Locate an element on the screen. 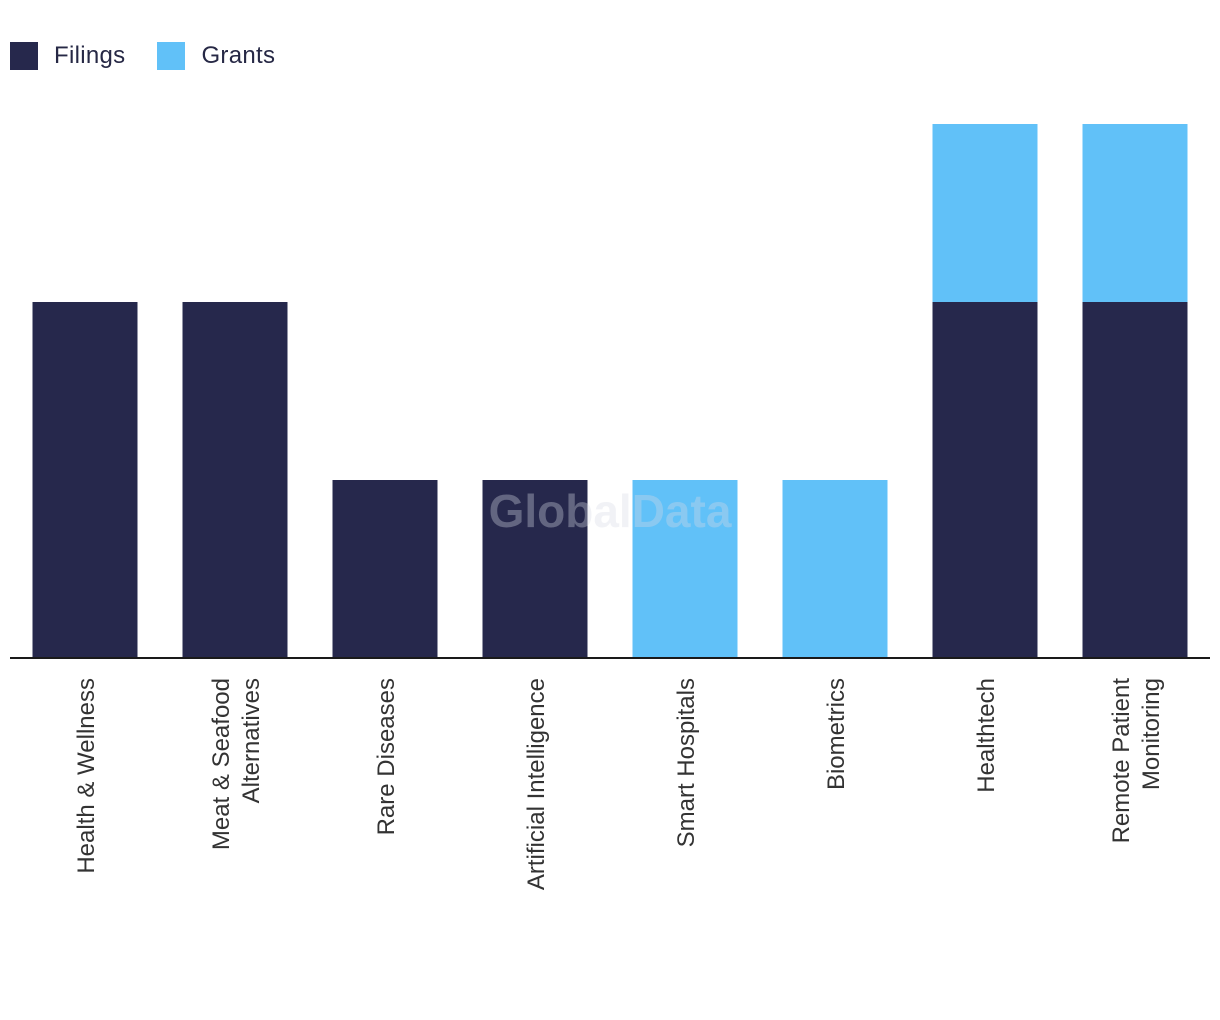  grants-swatch is located at coordinates (171, 56).